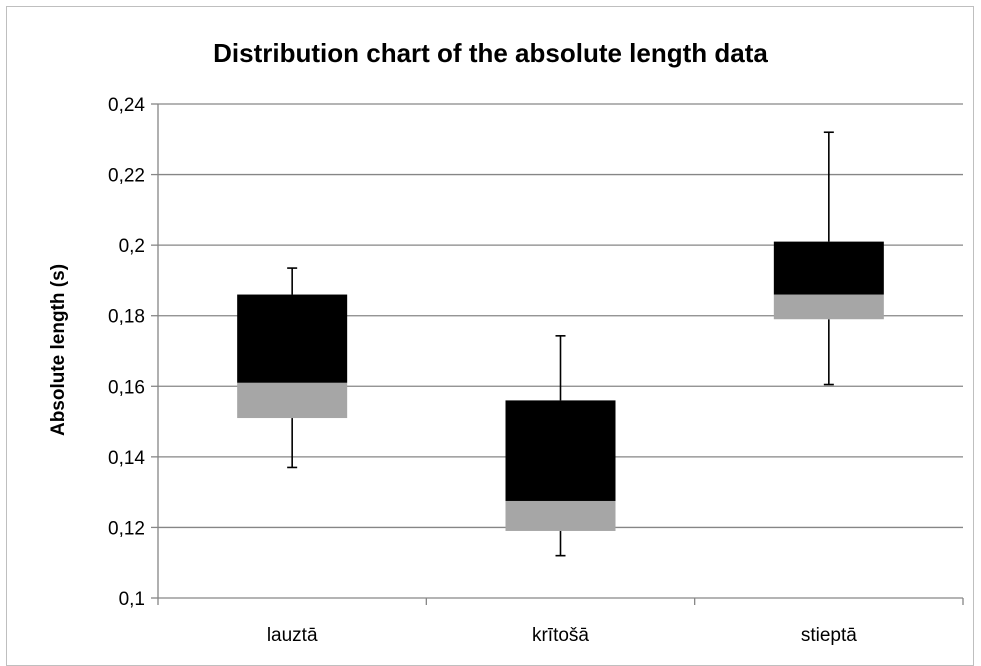 The width and height of the screenshot is (981, 666). I want to click on x-tick-label: stieptā, so click(829, 635).